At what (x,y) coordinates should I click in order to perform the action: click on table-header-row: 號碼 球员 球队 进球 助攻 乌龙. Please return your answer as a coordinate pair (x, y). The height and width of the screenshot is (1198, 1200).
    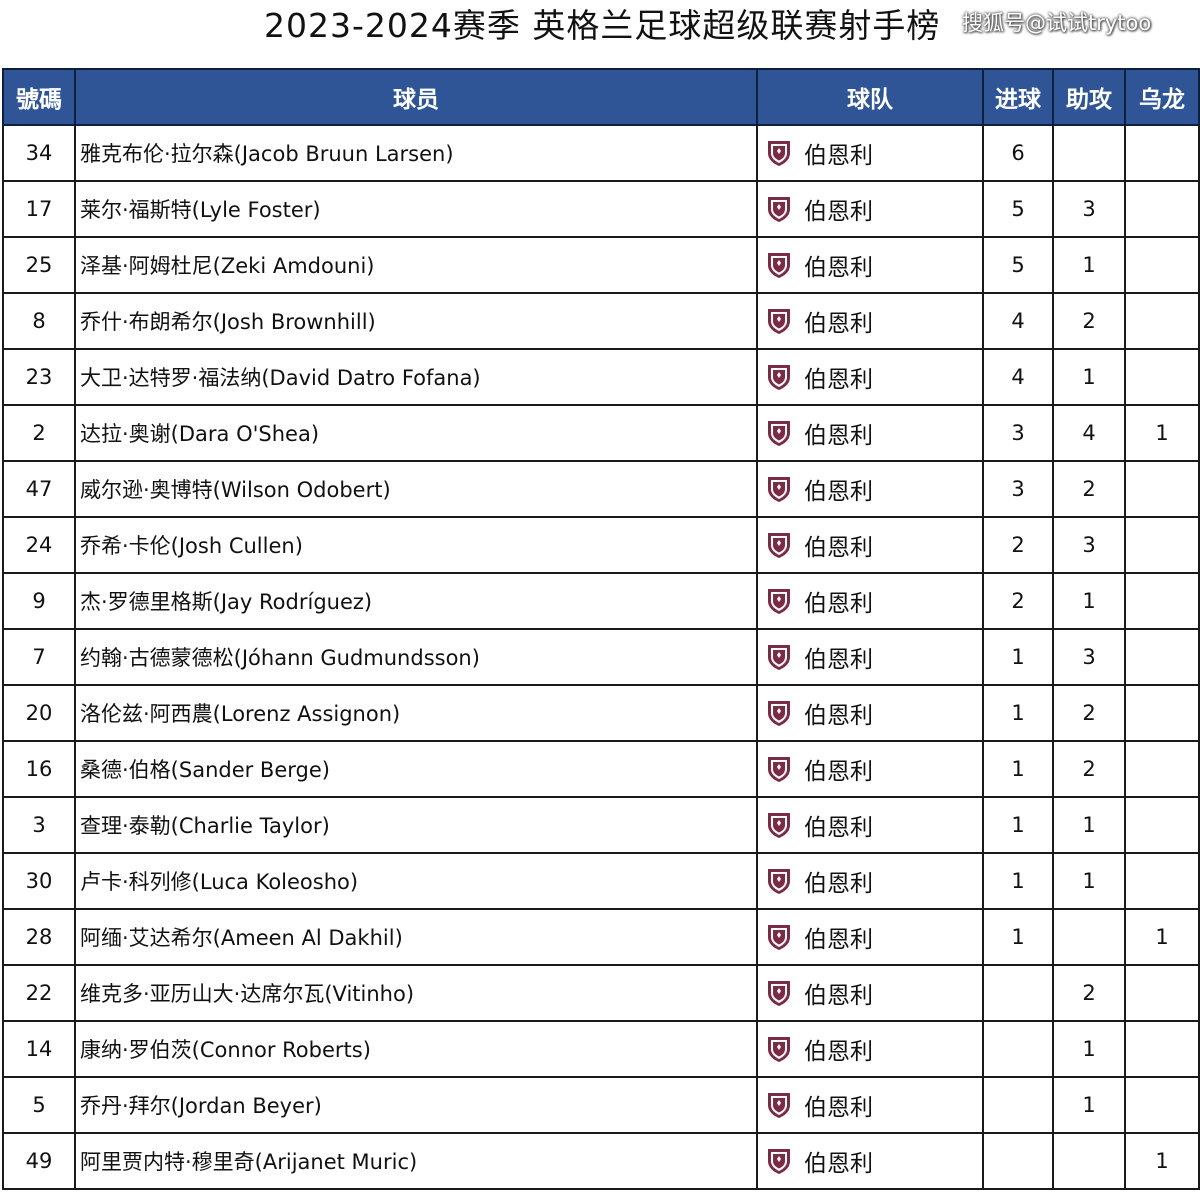
    Looking at the image, I should click on (601, 97).